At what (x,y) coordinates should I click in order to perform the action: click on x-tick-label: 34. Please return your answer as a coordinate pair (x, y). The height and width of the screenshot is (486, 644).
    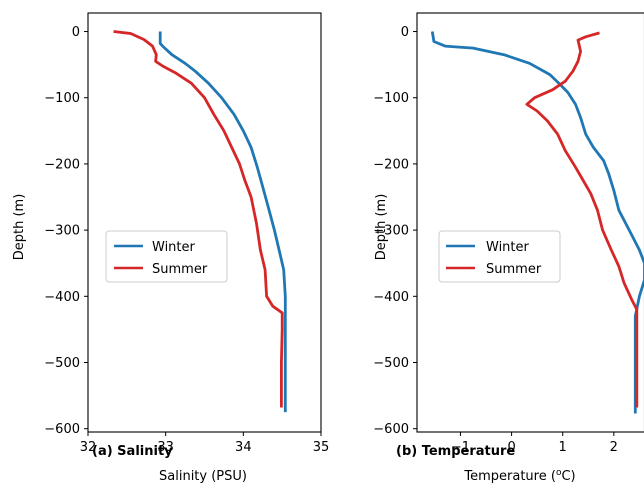
    Looking at the image, I should click on (243, 447).